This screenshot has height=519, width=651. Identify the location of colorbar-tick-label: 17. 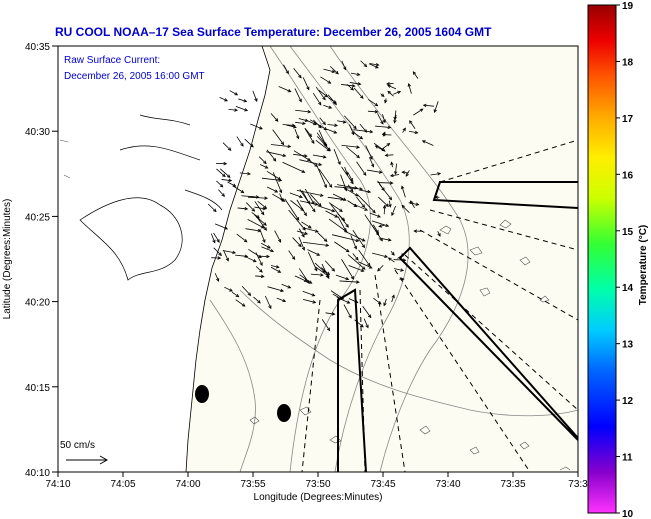
(628, 119).